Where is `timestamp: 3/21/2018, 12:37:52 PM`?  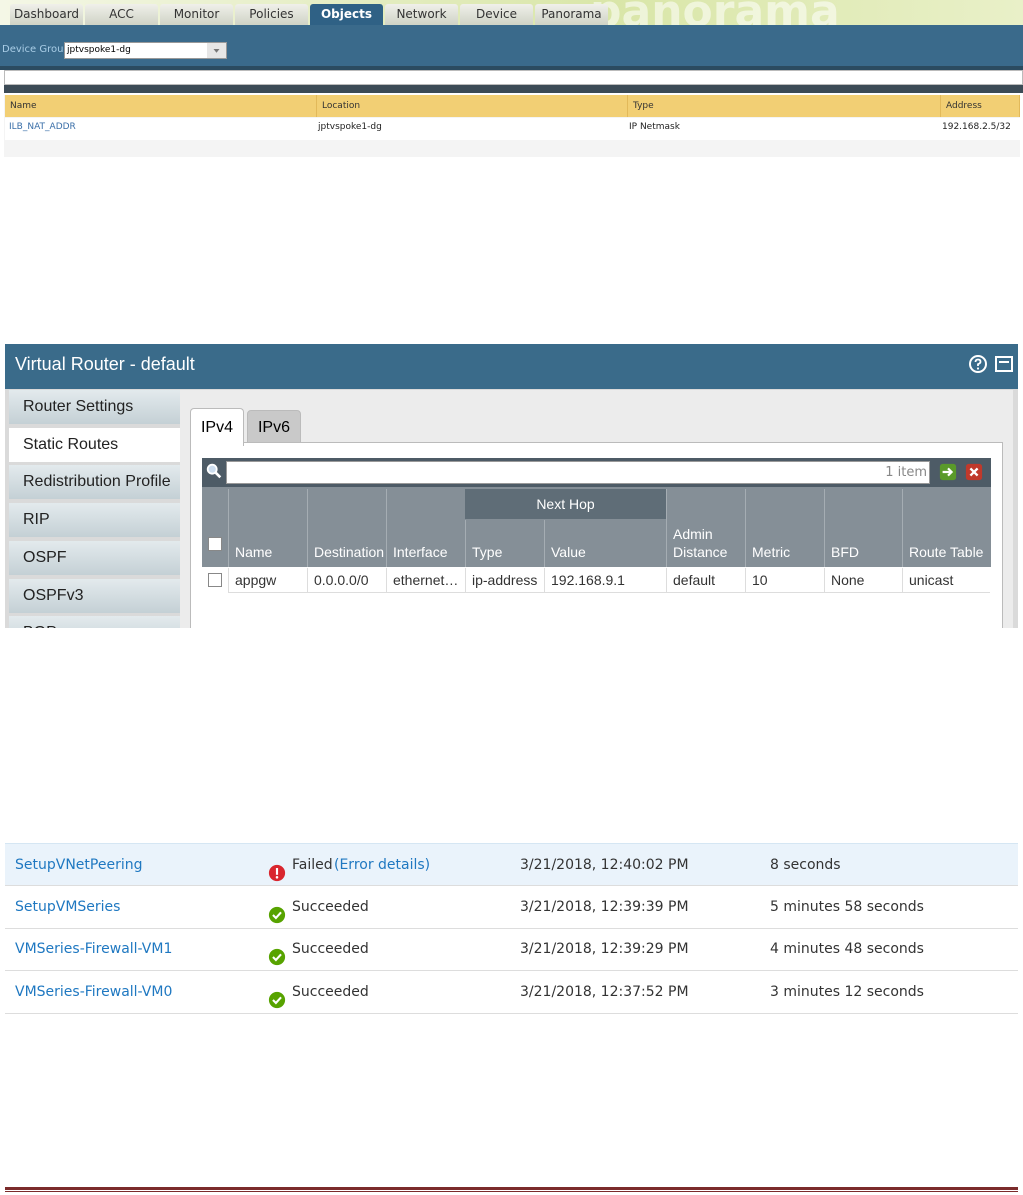
timestamp: 3/21/2018, 12:37:52 PM is located at coordinates (604, 991).